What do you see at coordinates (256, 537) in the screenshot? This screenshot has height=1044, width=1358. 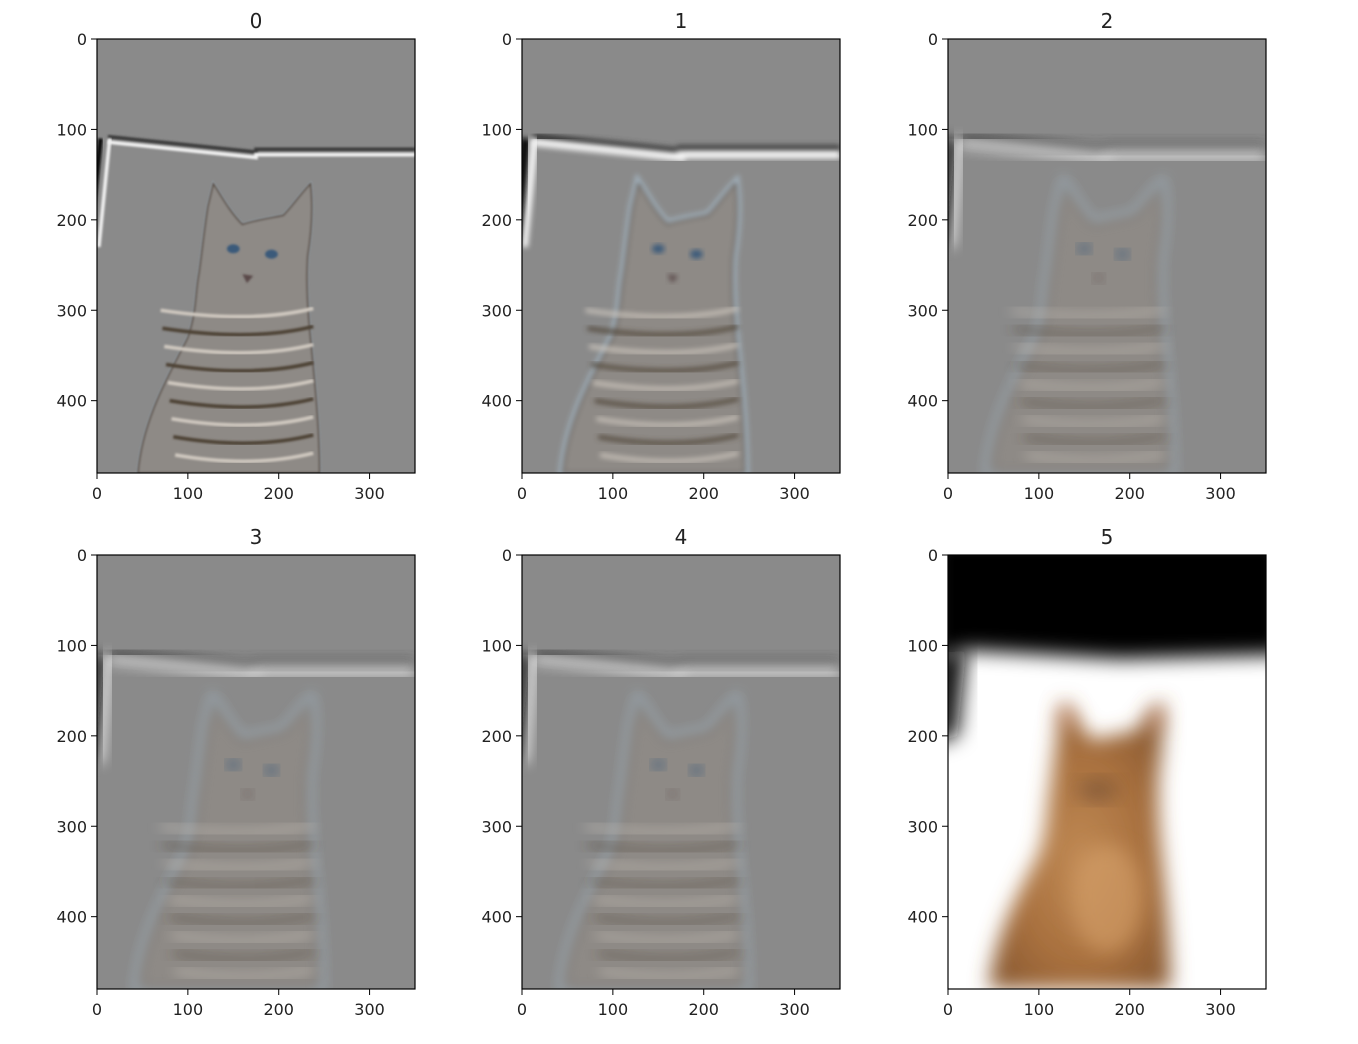 I see `panel-title: 3` at bounding box center [256, 537].